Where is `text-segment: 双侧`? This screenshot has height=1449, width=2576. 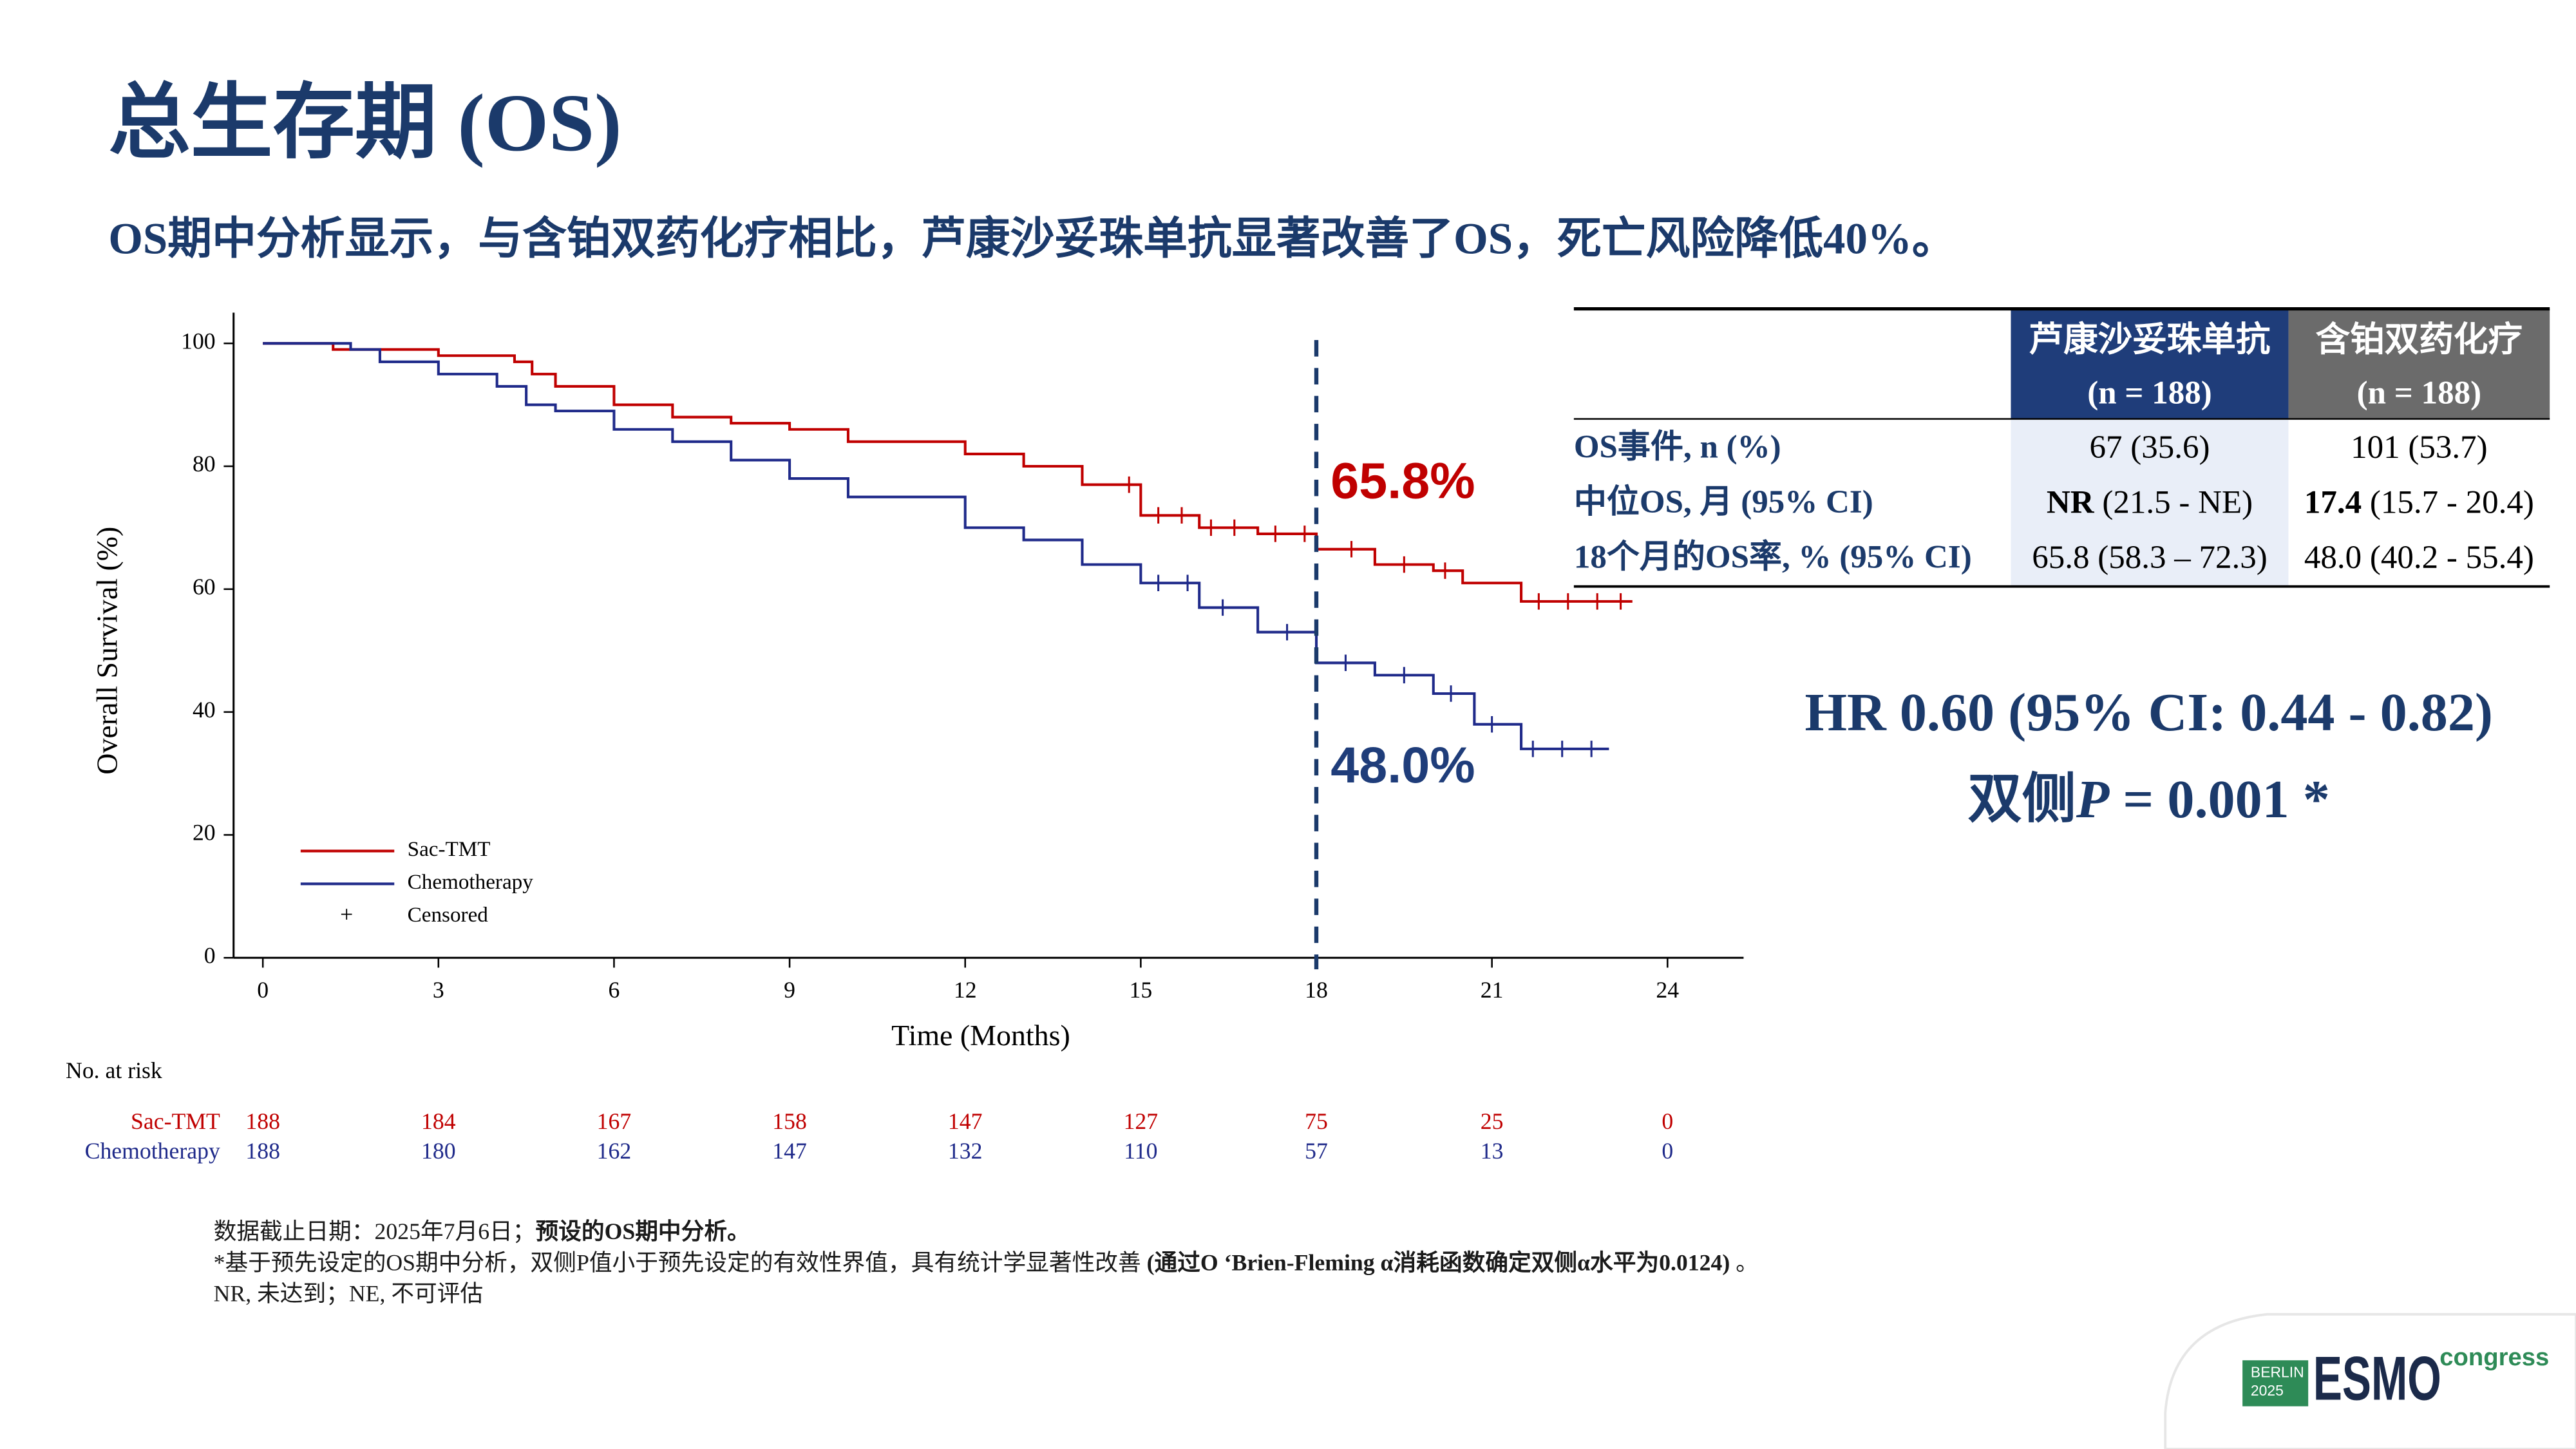
text-segment: 双侧 is located at coordinates (2022, 799).